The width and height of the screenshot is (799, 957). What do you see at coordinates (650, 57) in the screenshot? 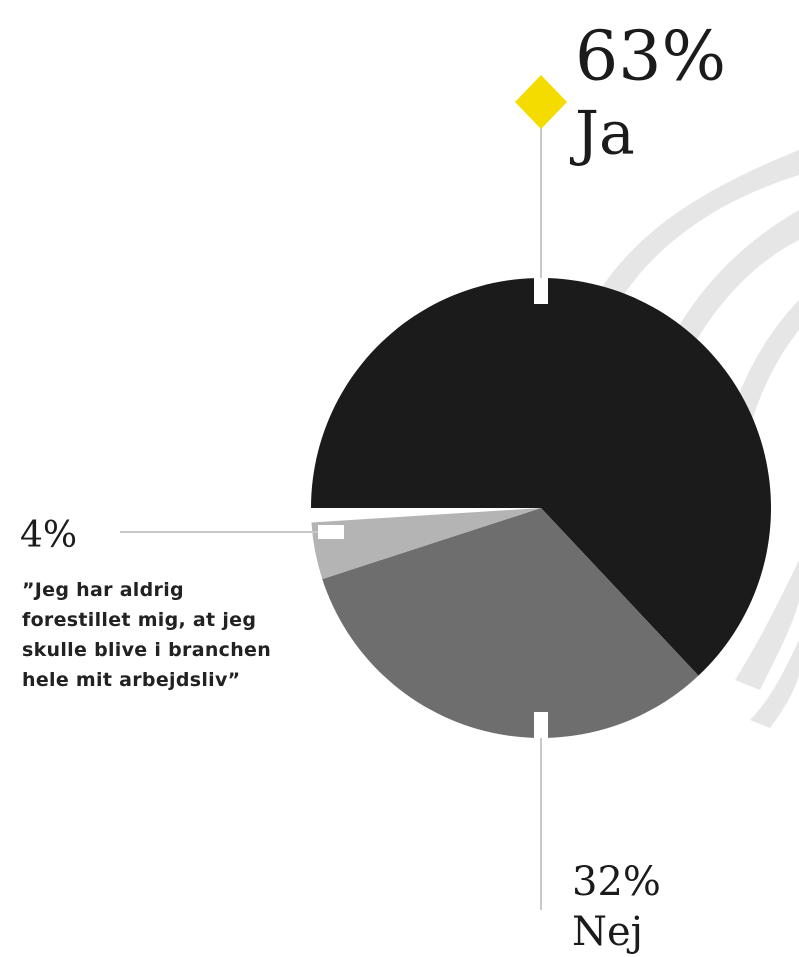
I see `value-label: 63%` at bounding box center [650, 57].